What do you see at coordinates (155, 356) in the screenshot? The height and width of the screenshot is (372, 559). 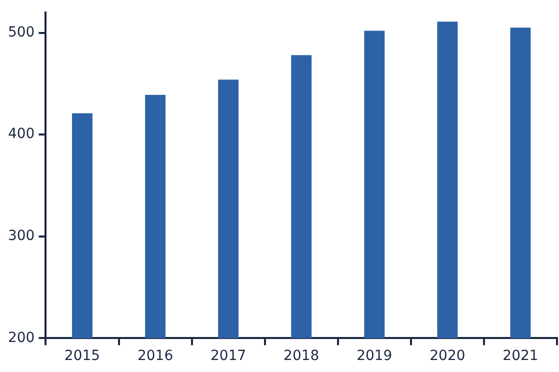 I see `x-tick-label: 2016` at bounding box center [155, 356].